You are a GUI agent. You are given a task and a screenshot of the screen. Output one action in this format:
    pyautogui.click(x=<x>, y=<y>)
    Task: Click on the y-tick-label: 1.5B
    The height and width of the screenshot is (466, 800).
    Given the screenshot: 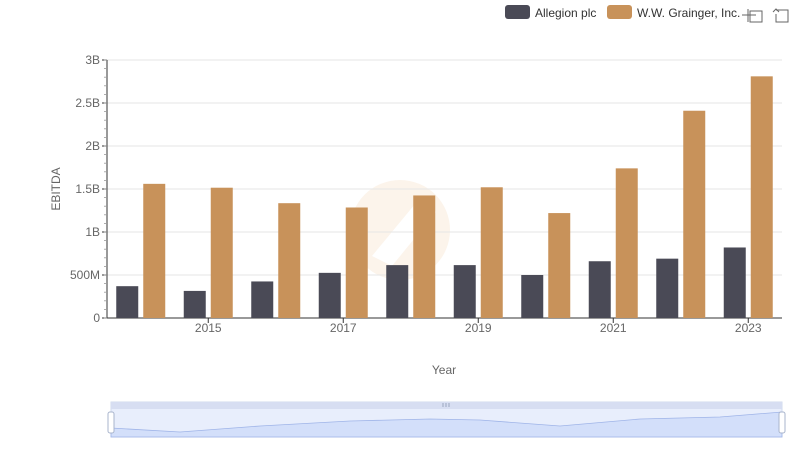 What is the action you would take?
    pyautogui.click(x=87, y=189)
    